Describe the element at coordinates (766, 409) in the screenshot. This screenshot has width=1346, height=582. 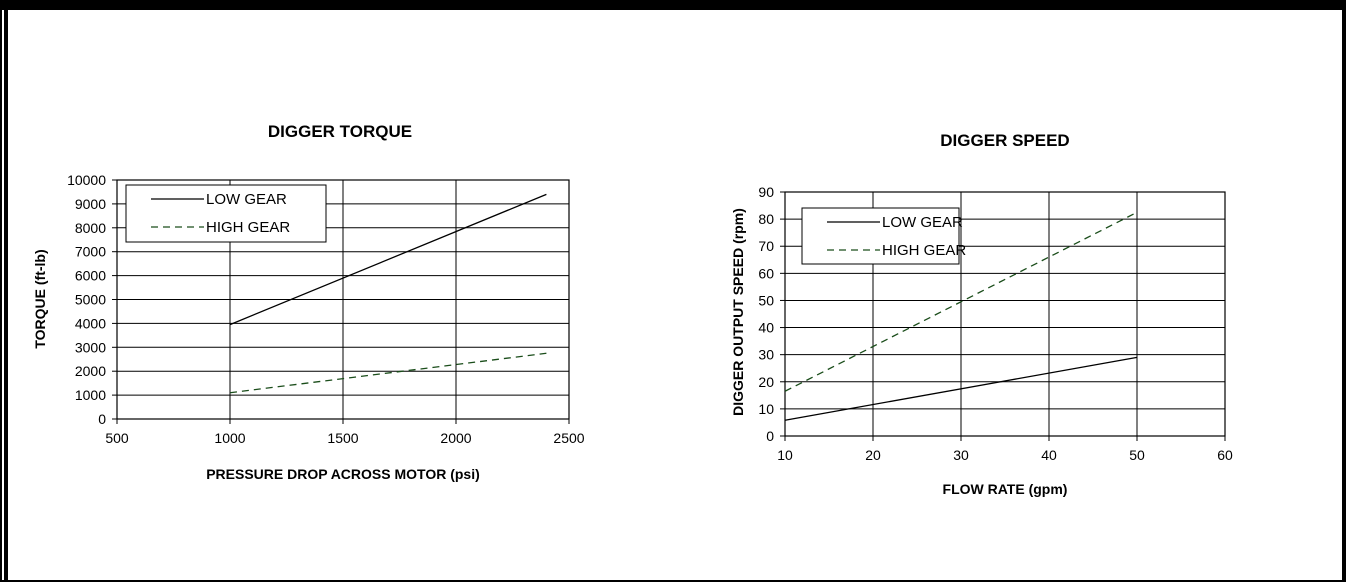
I see `chart2-y-tick-label: 10` at that location.